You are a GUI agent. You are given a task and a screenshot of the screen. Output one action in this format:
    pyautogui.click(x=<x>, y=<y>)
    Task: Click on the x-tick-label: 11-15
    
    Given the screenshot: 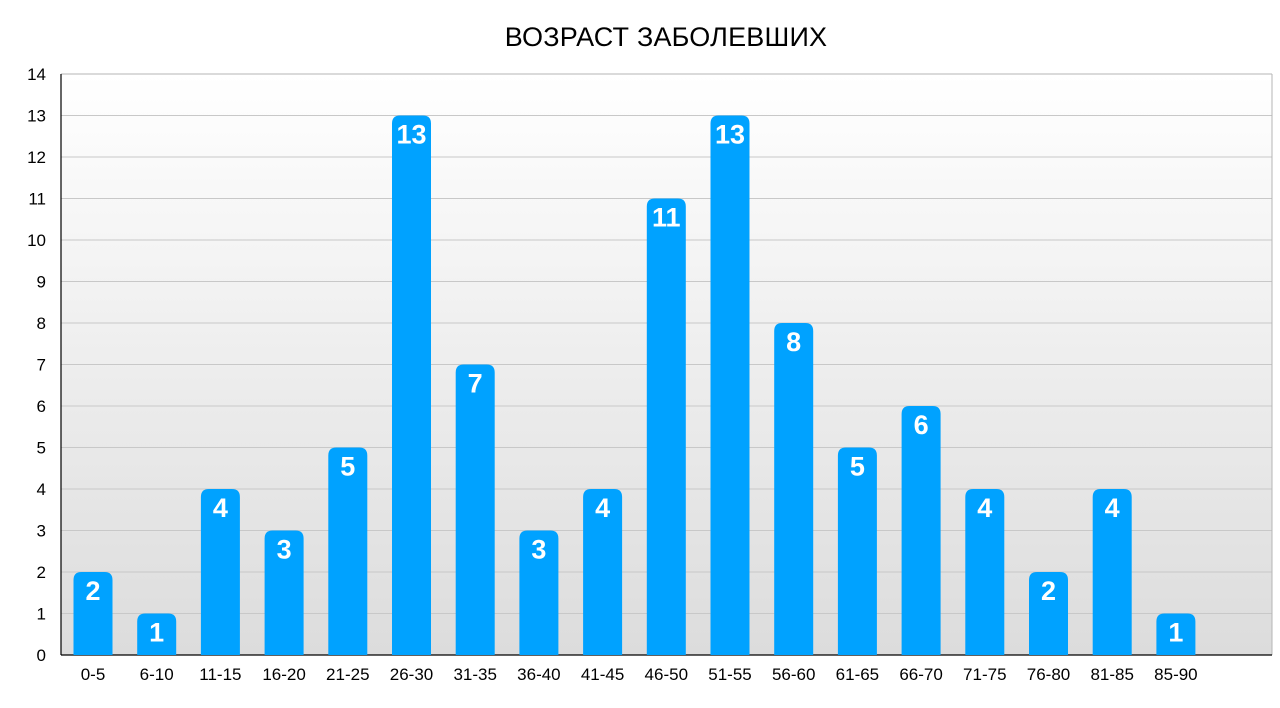 What is the action you would take?
    pyautogui.click(x=220, y=674)
    